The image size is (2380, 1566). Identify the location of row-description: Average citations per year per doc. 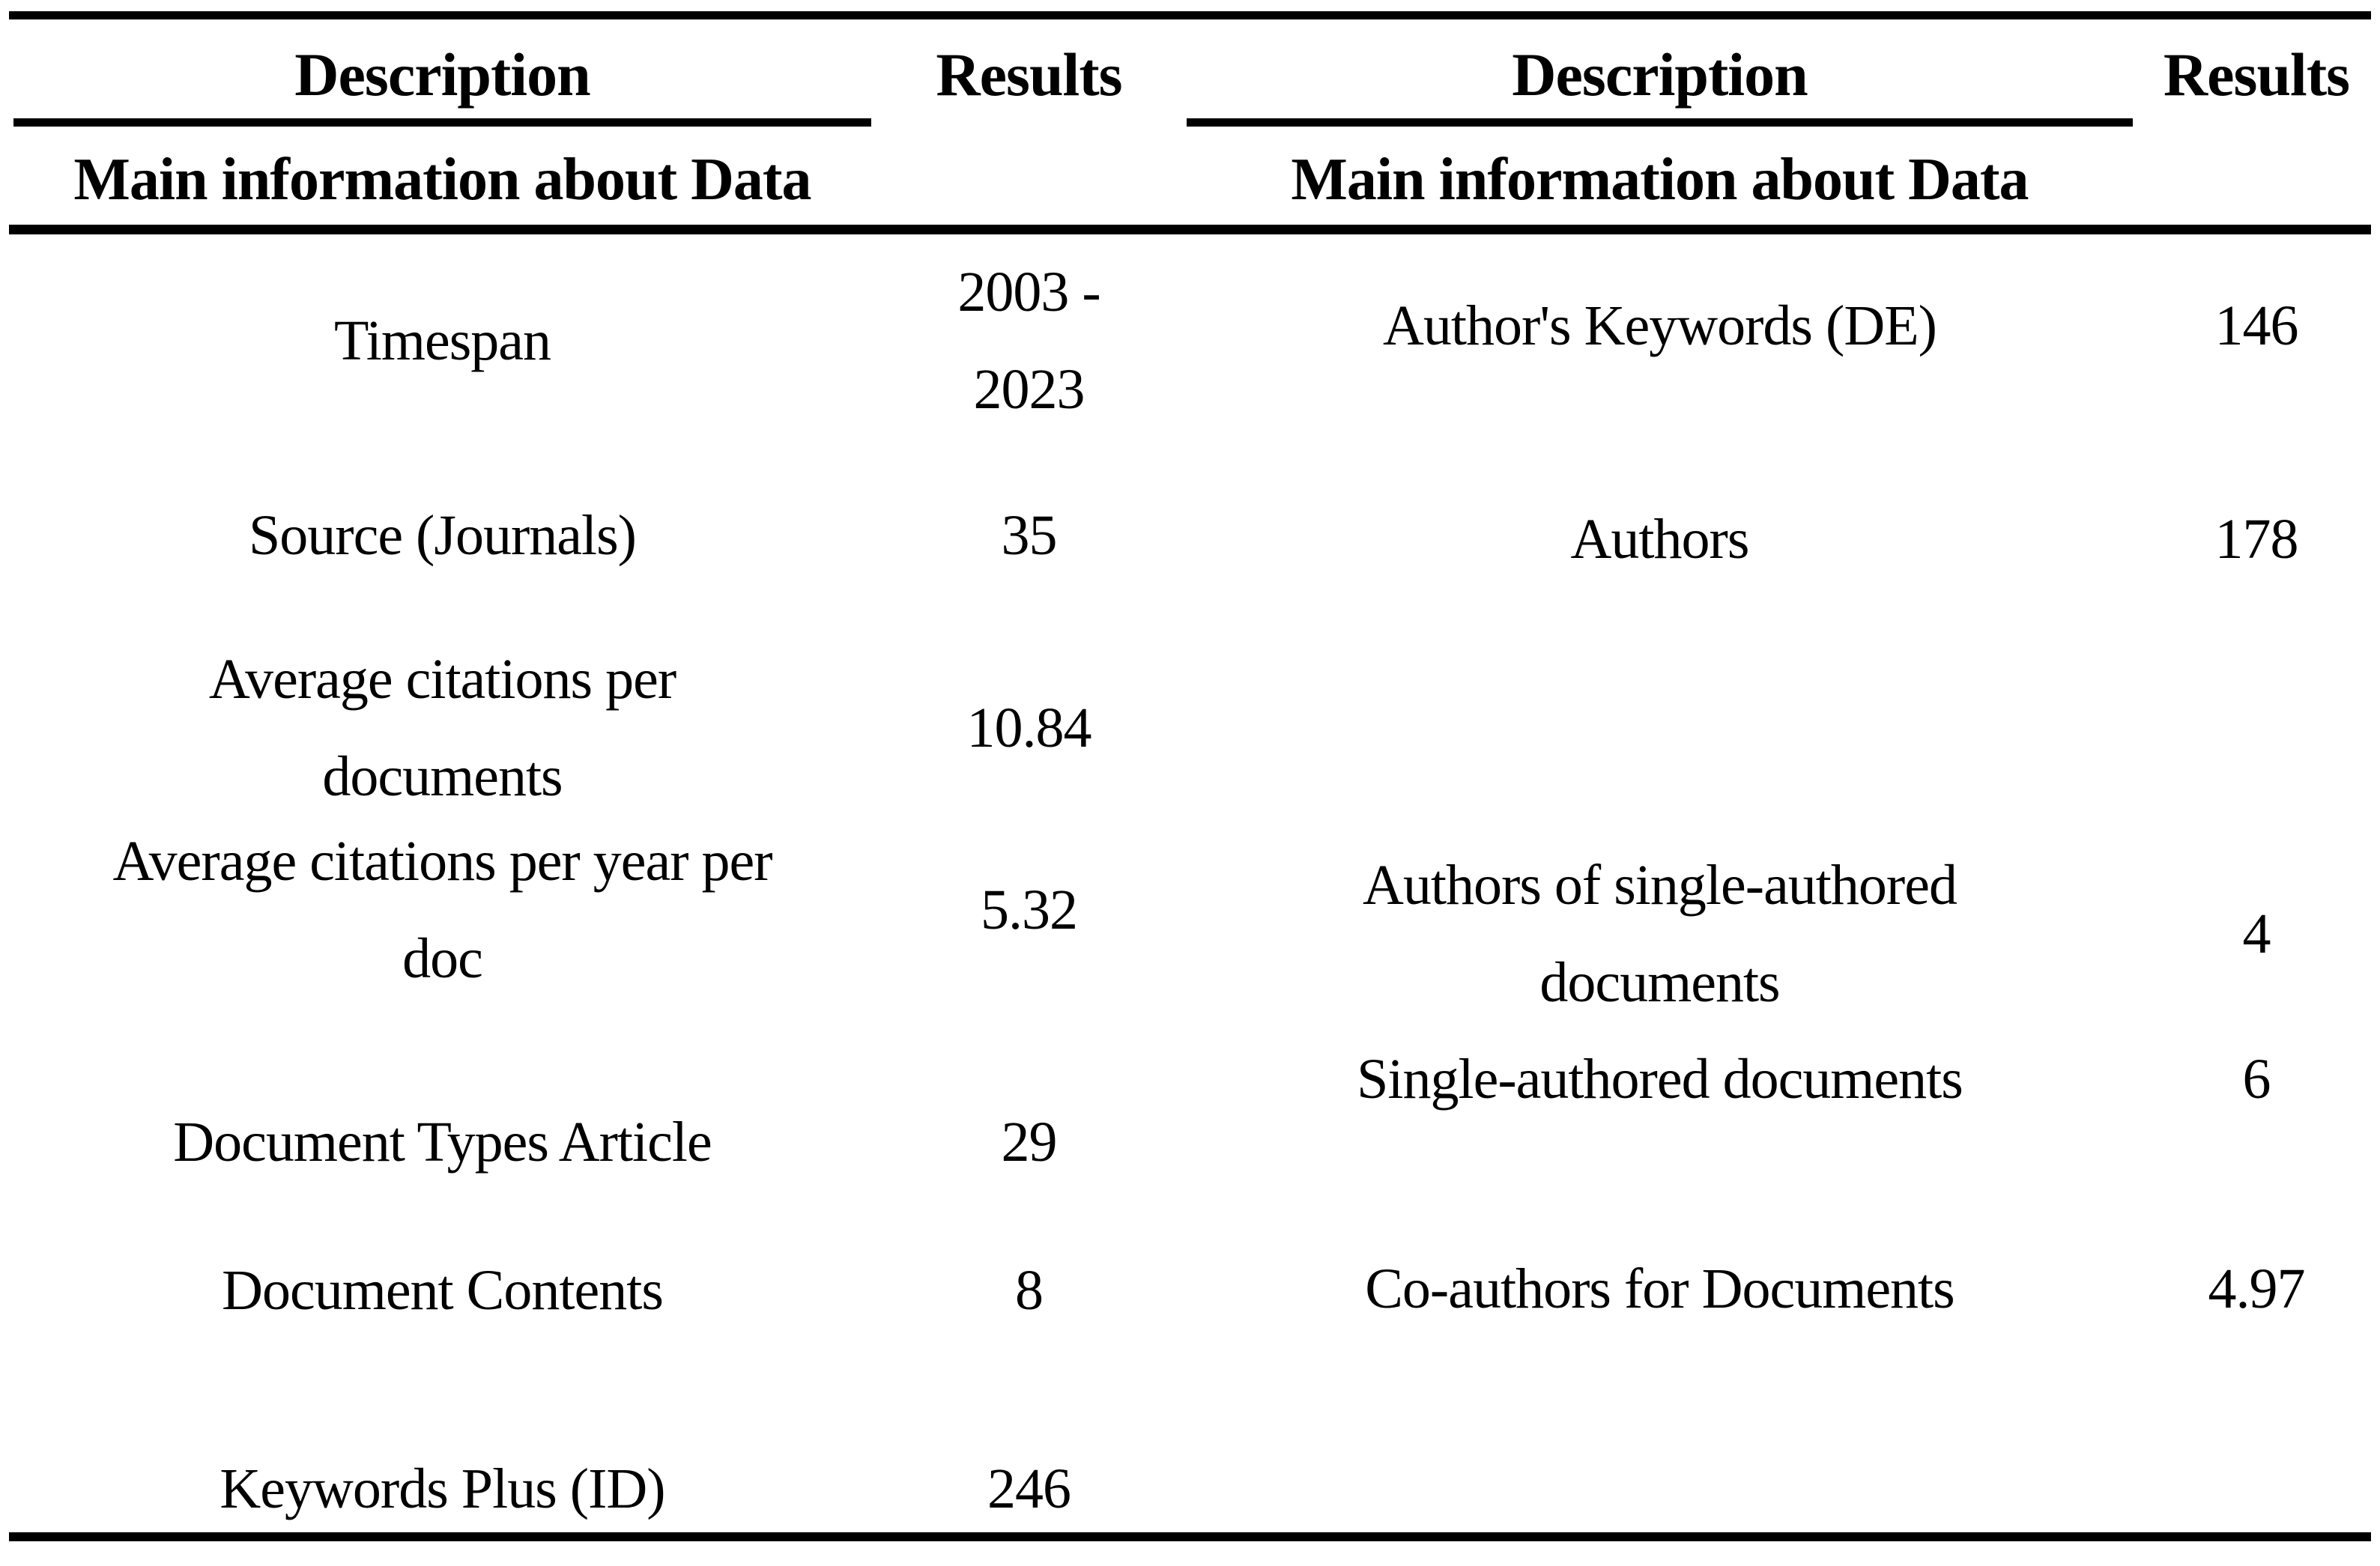
(442, 910).